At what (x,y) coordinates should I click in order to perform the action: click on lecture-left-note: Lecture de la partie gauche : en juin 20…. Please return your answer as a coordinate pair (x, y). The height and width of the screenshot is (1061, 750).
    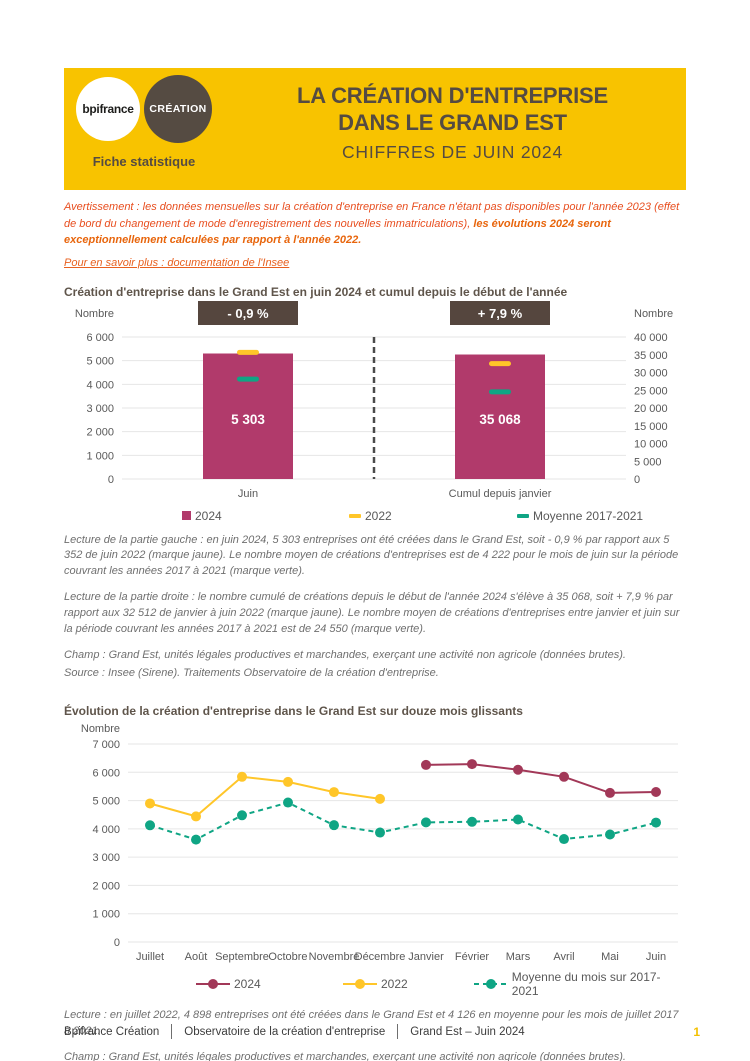
    Looking at the image, I should click on (371, 555).